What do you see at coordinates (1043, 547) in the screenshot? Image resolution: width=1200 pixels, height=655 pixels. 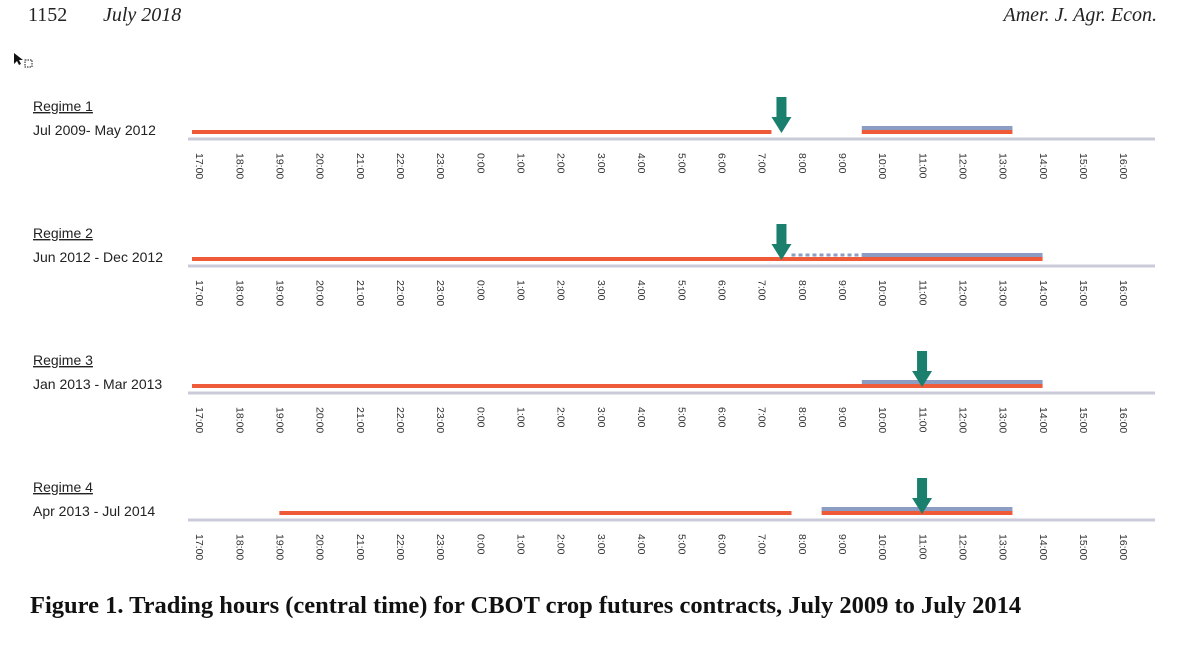 I see `regime-4-tick-label: 14:00` at bounding box center [1043, 547].